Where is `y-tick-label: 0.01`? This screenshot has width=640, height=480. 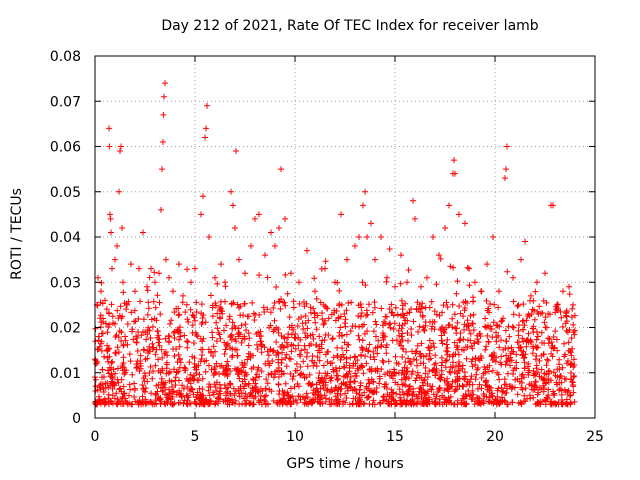
y-tick-label: 0.01 is located at coordinates (65, 374).